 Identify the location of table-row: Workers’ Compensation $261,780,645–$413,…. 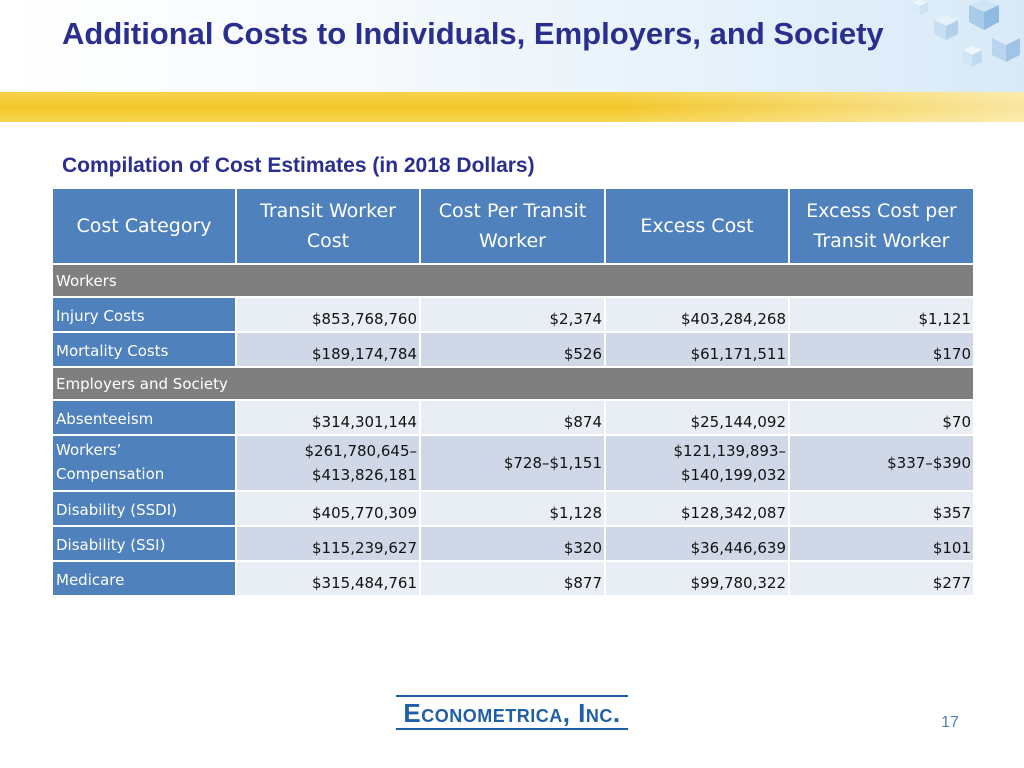
(513, 463).